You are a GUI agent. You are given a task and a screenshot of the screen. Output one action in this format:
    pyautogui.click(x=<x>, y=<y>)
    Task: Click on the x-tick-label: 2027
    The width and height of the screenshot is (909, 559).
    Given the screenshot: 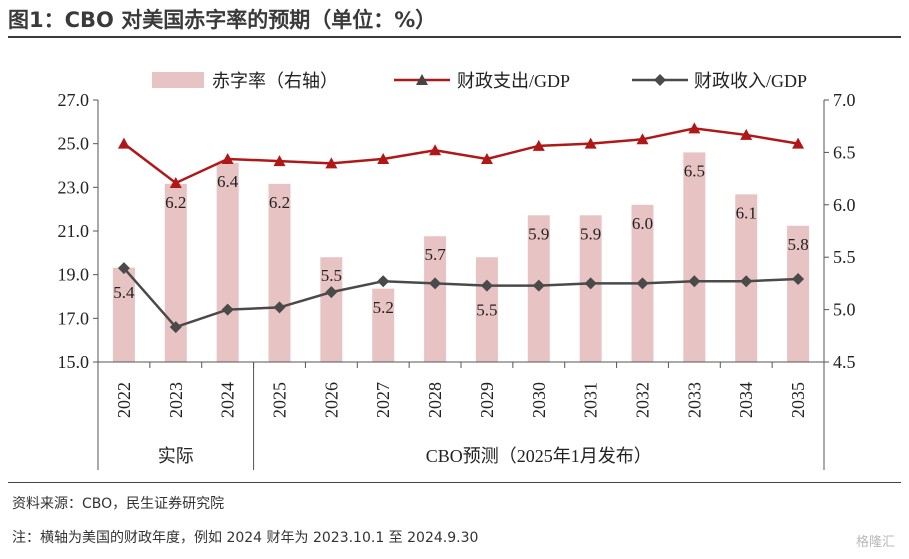 What is the action you would take?
    pyautogui.click(x=383, y=400)
    